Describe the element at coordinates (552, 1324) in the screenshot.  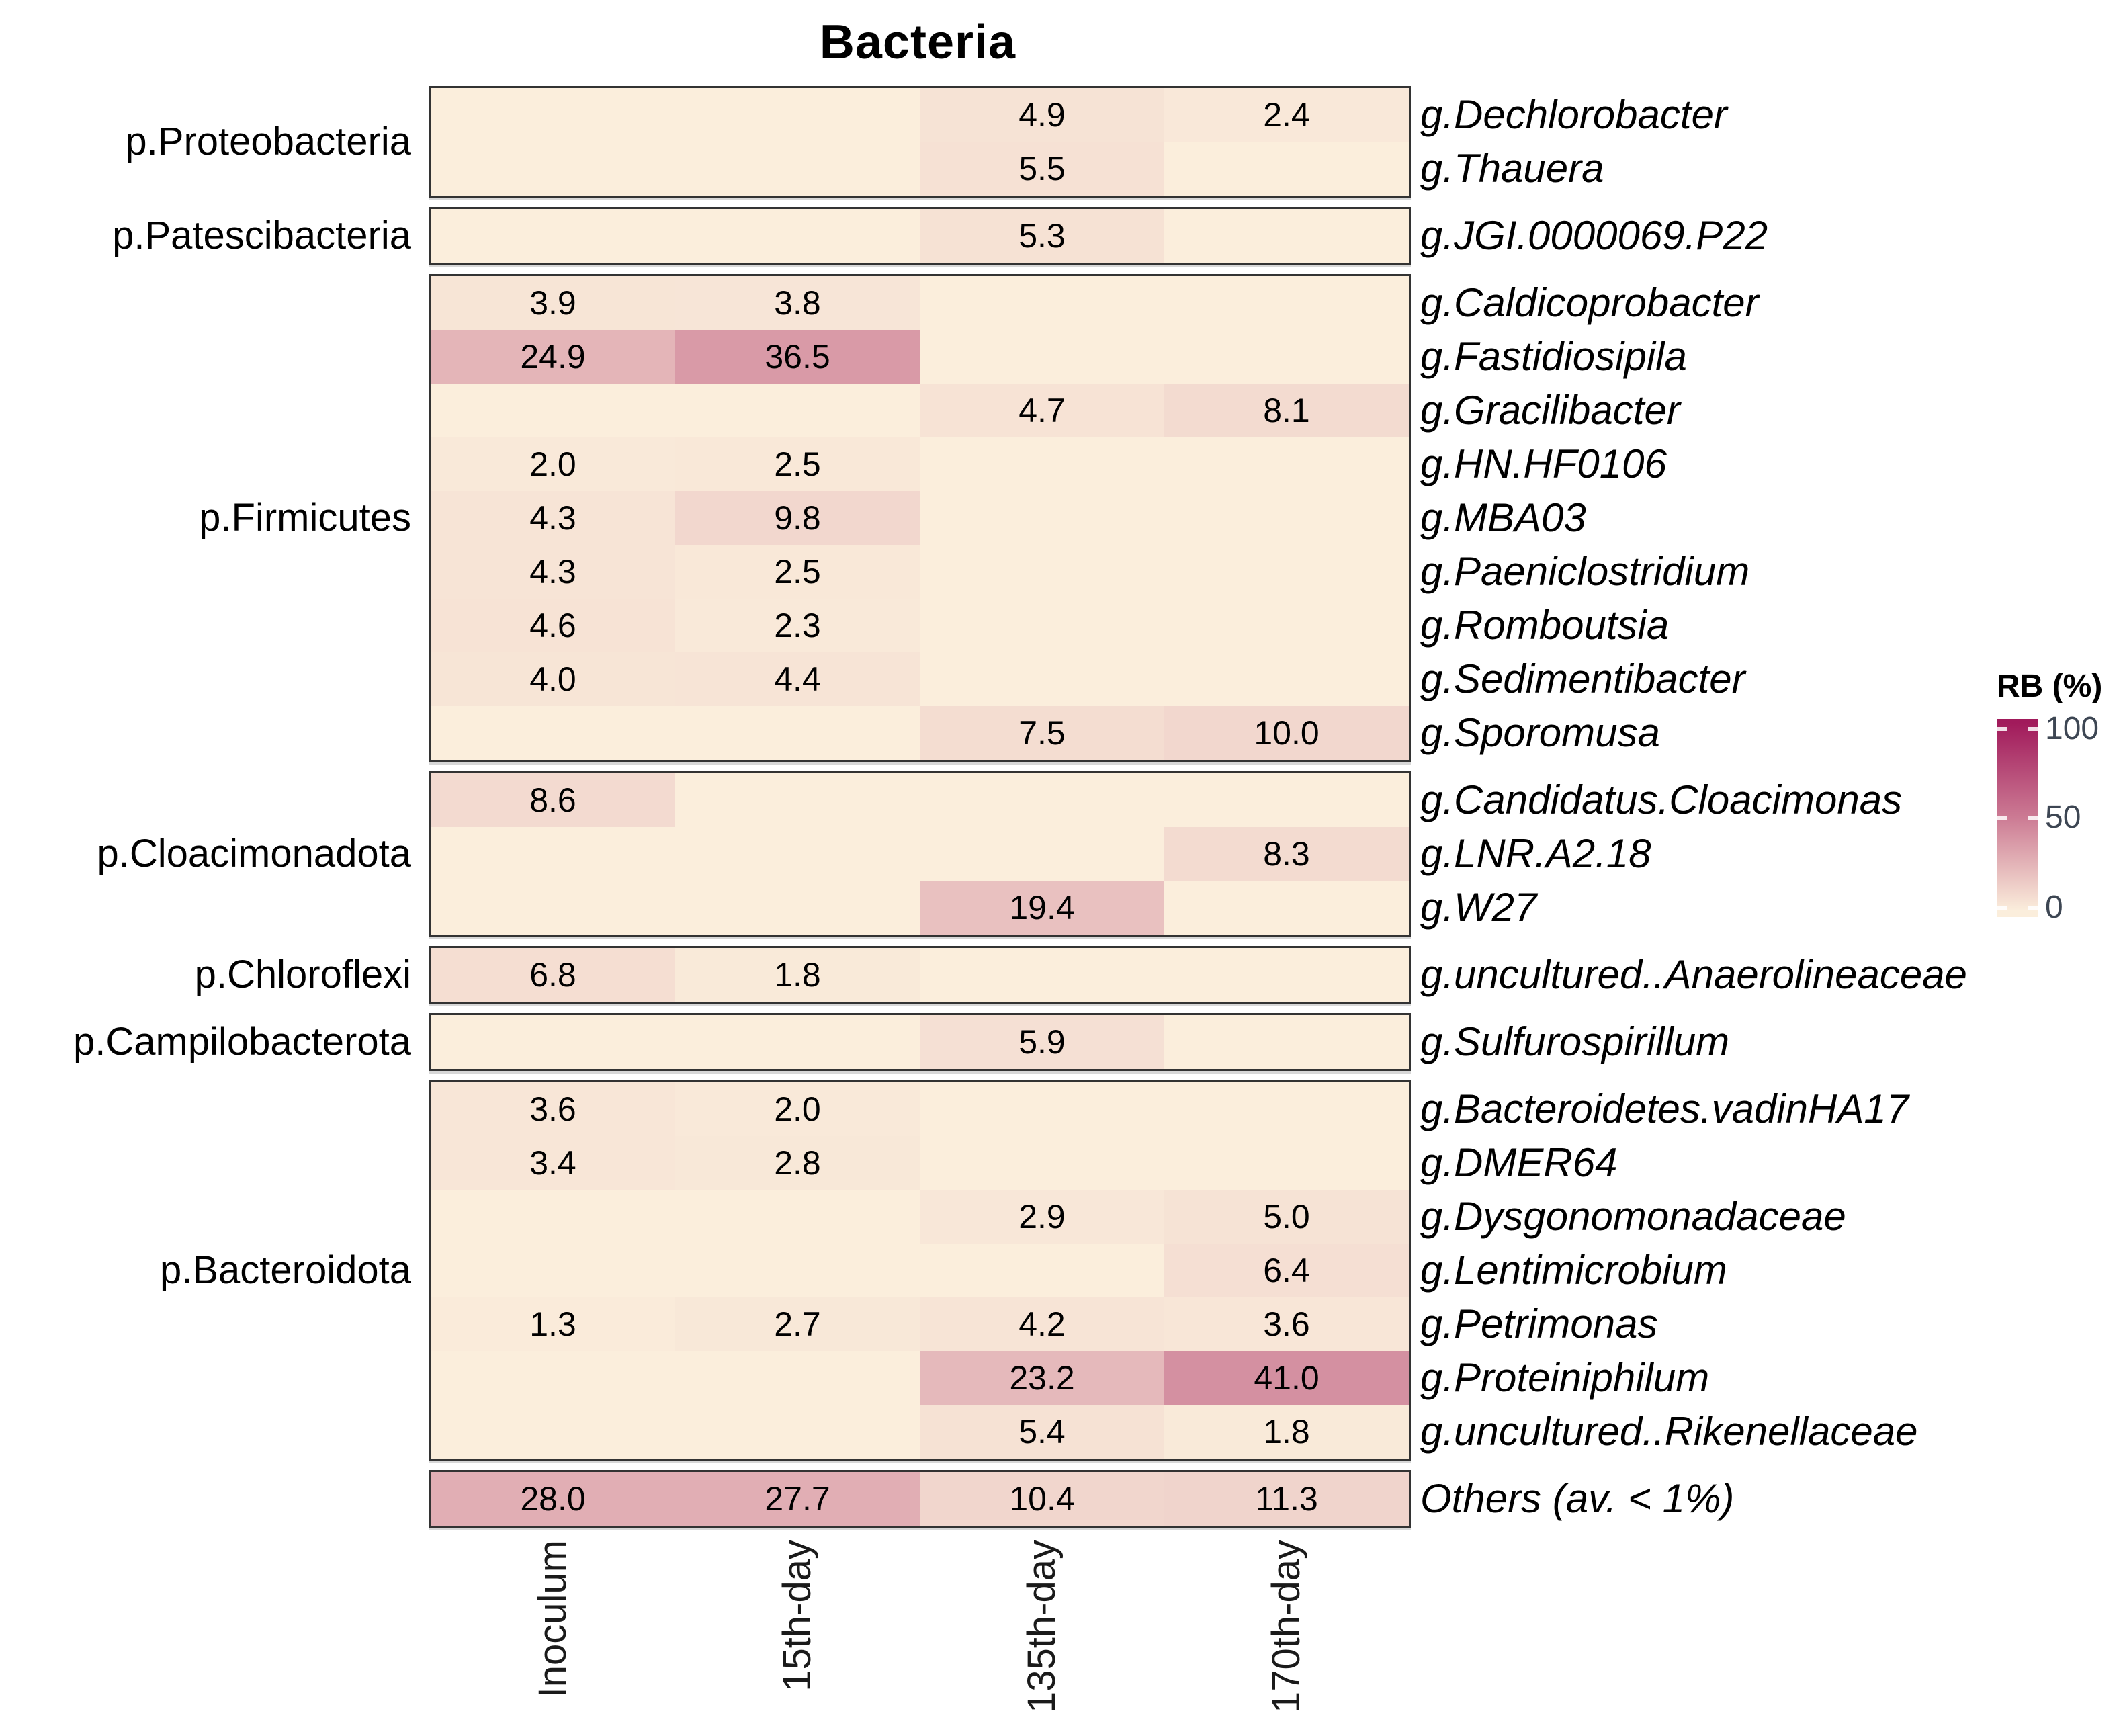
I see `cell-value: 1.3` at that location.